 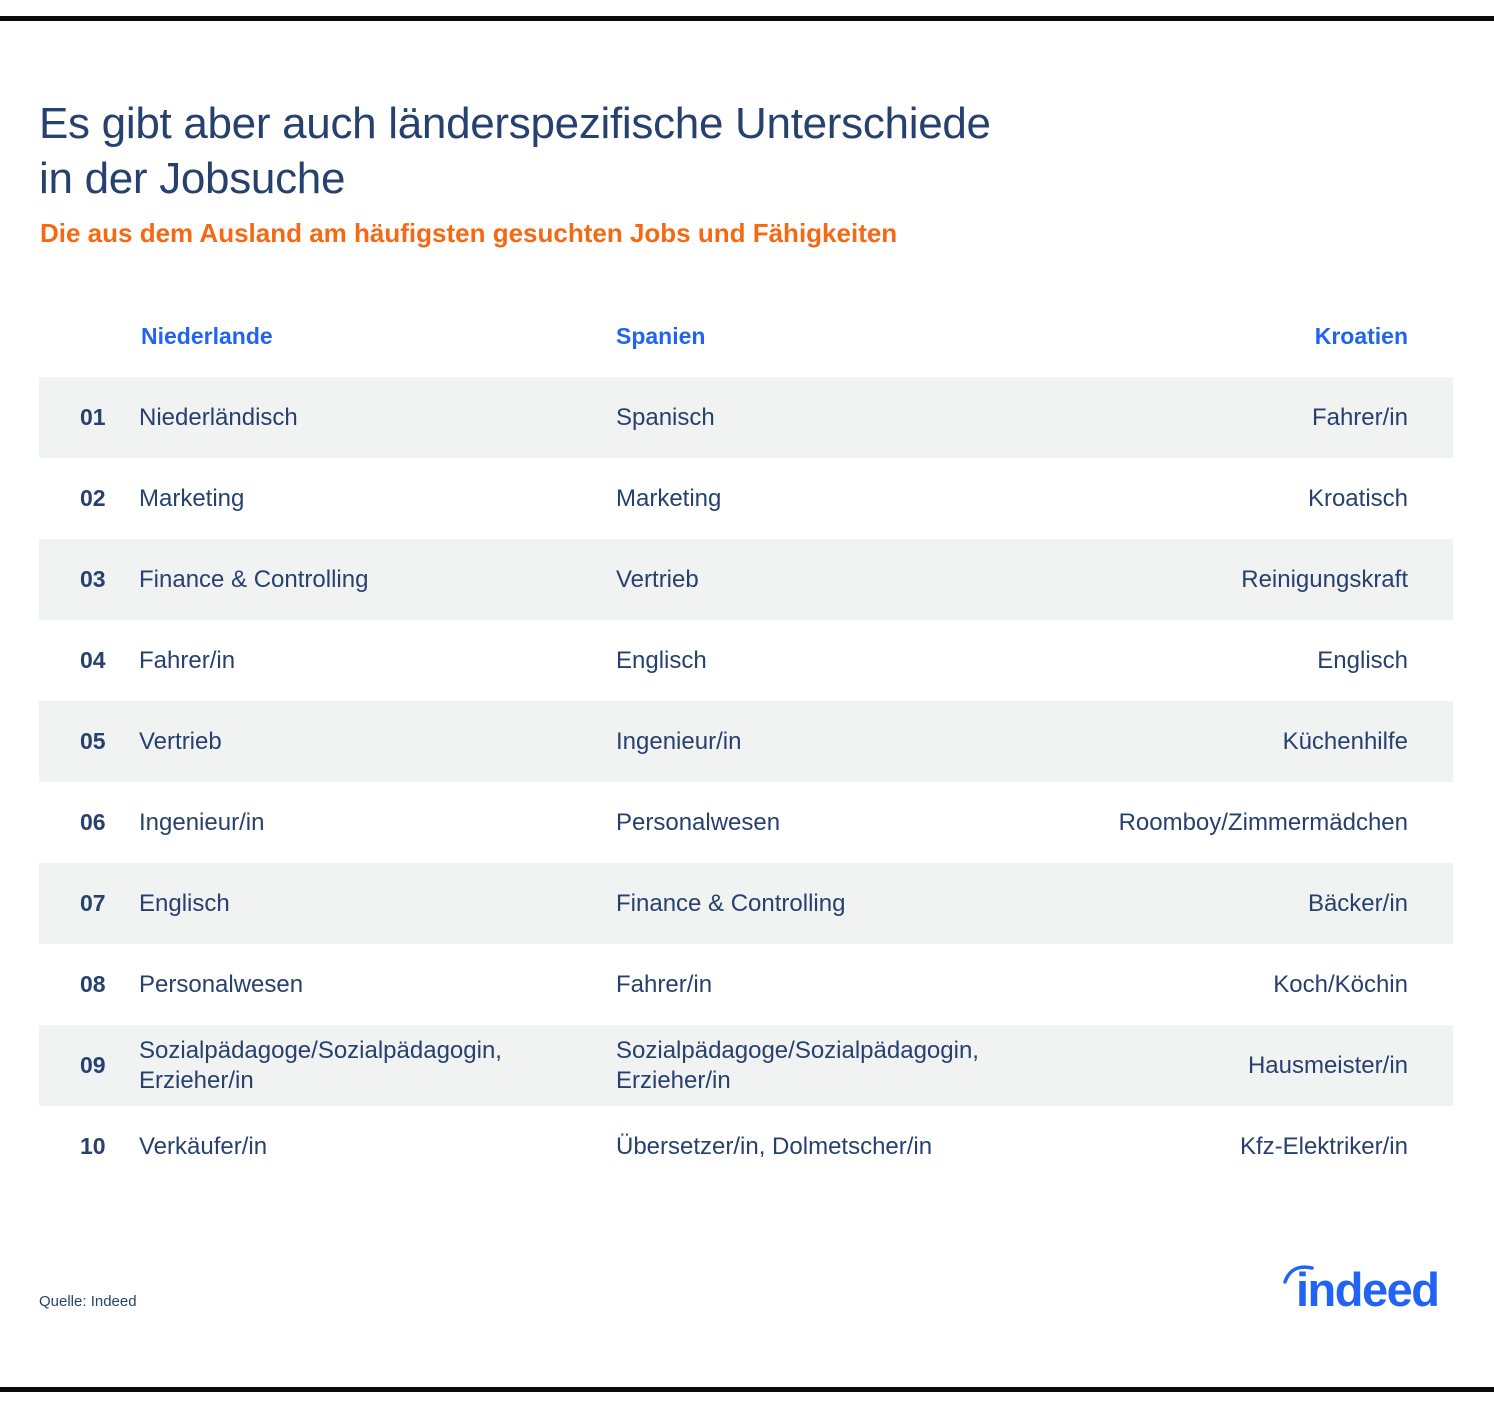 I want to click on cell-niederlande: Vertrieb, so click(x=180, y=741).